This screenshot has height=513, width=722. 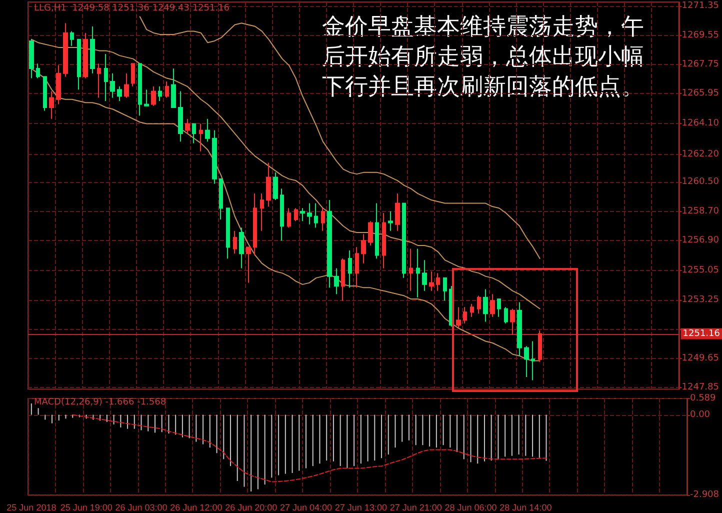 What do you see at coordinates (700, 271) in the screenshot?
I see `y-tick-label: 1255.05` at bounding box center [700, 271].